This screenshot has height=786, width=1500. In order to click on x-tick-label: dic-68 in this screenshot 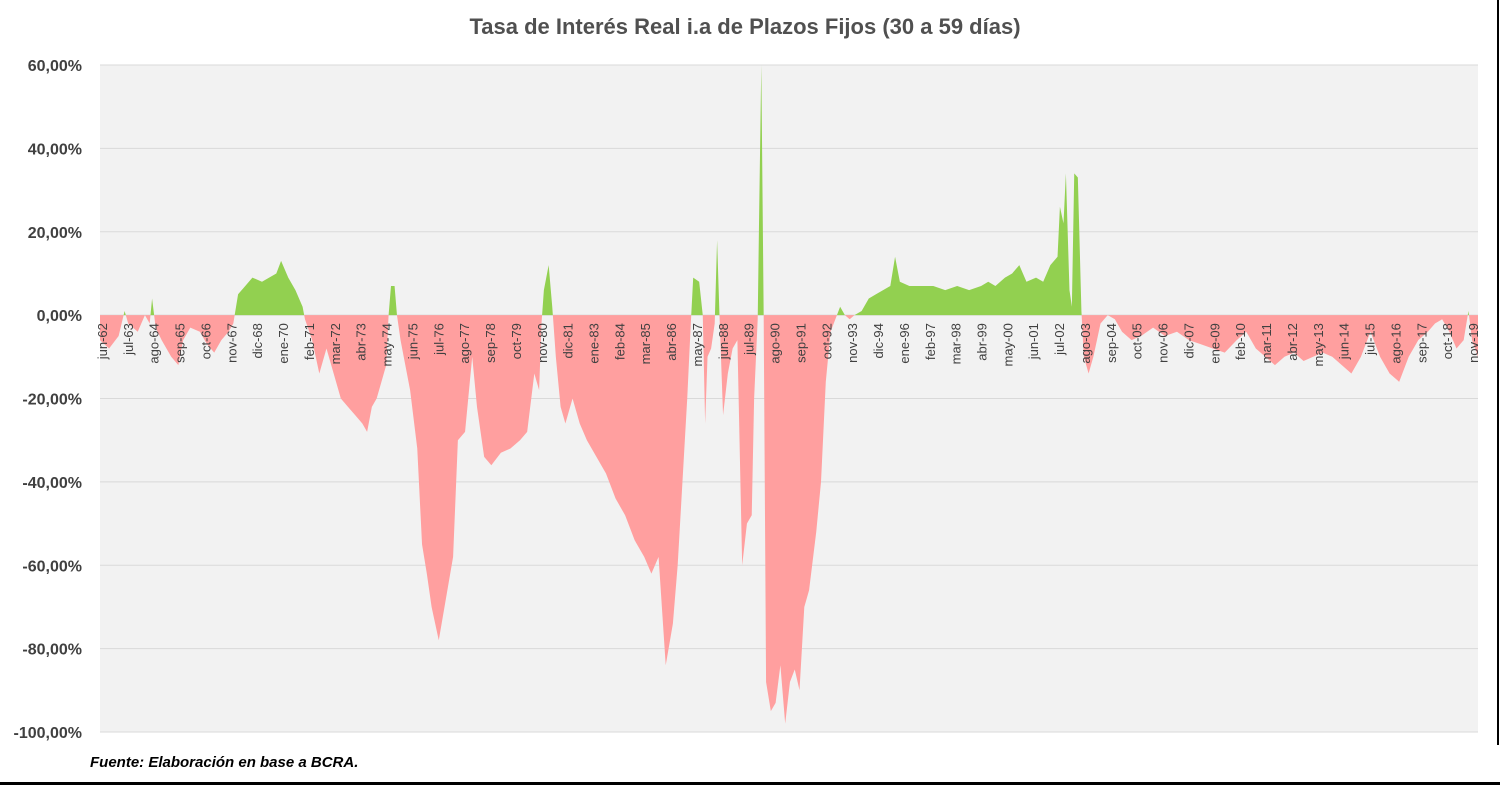, I will do `click(257, 340)`.